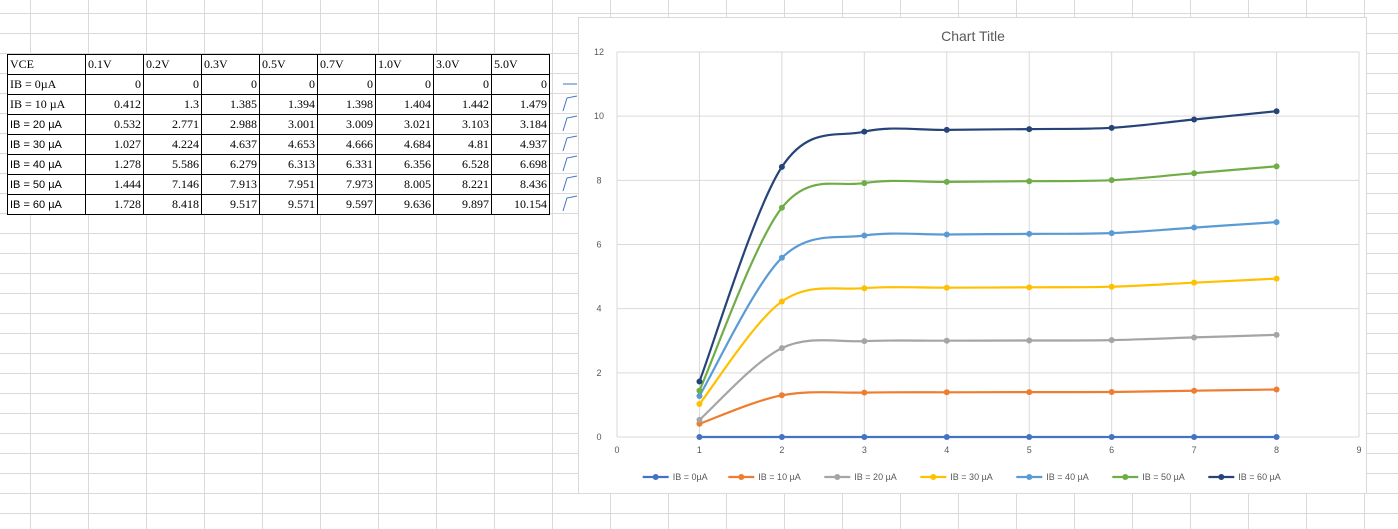 This screenshot has width=1398, height=529. I want to click on table-cell: 1.728, so click(114, 204).